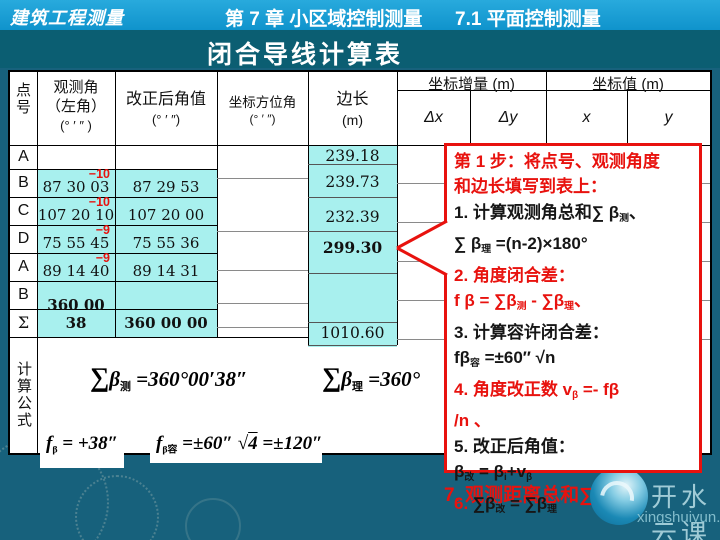  What do you see at coordinates (514, 446) in the screenshot?
I see `callout-step-line: 5. 改正后角值：` at bounding box center [514, 446].